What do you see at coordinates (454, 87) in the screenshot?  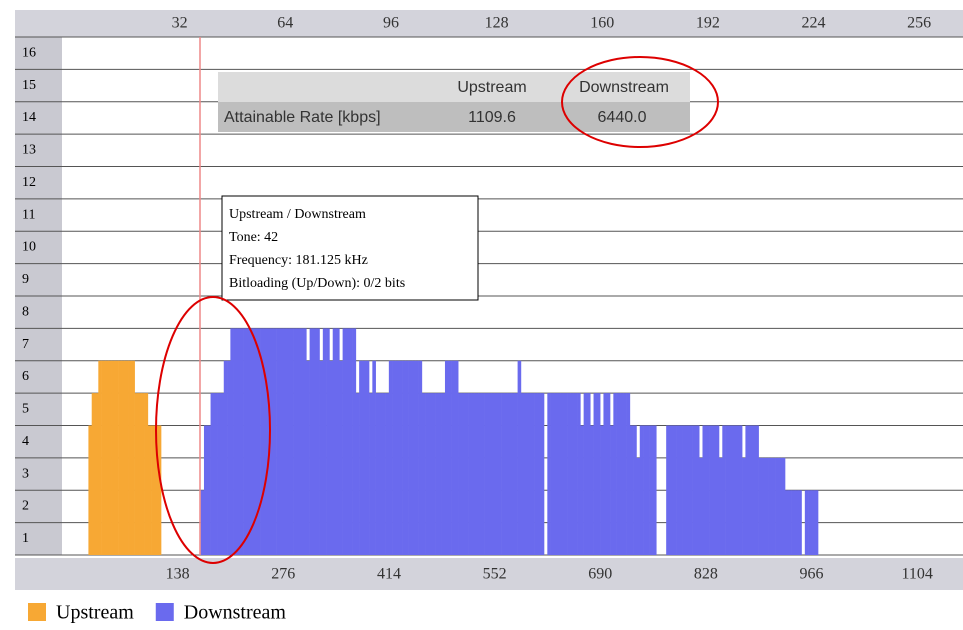 I see `table-header-bg` at bounding box center [454, 87].